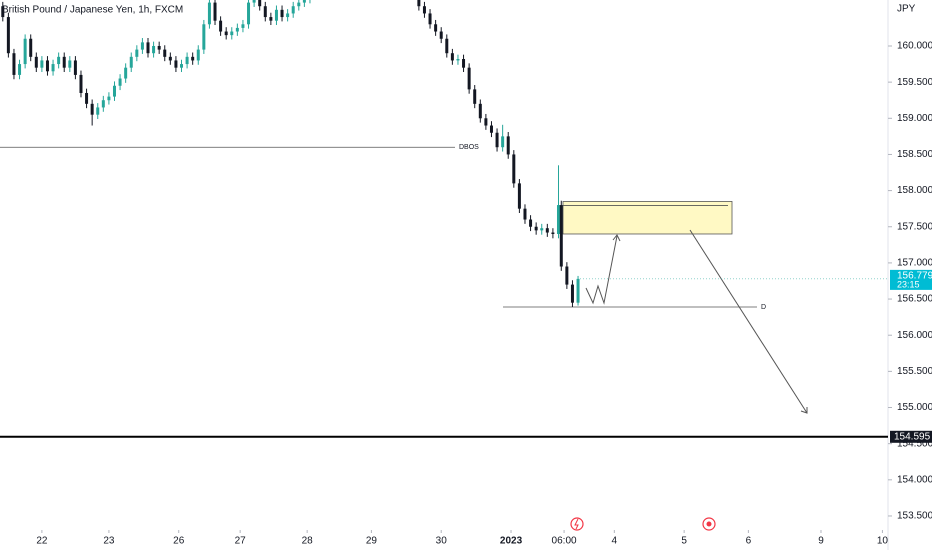 The width and height of the screenshot is (932, 550). I want to click on y-tick-label: 156.500, so click(914, 299).